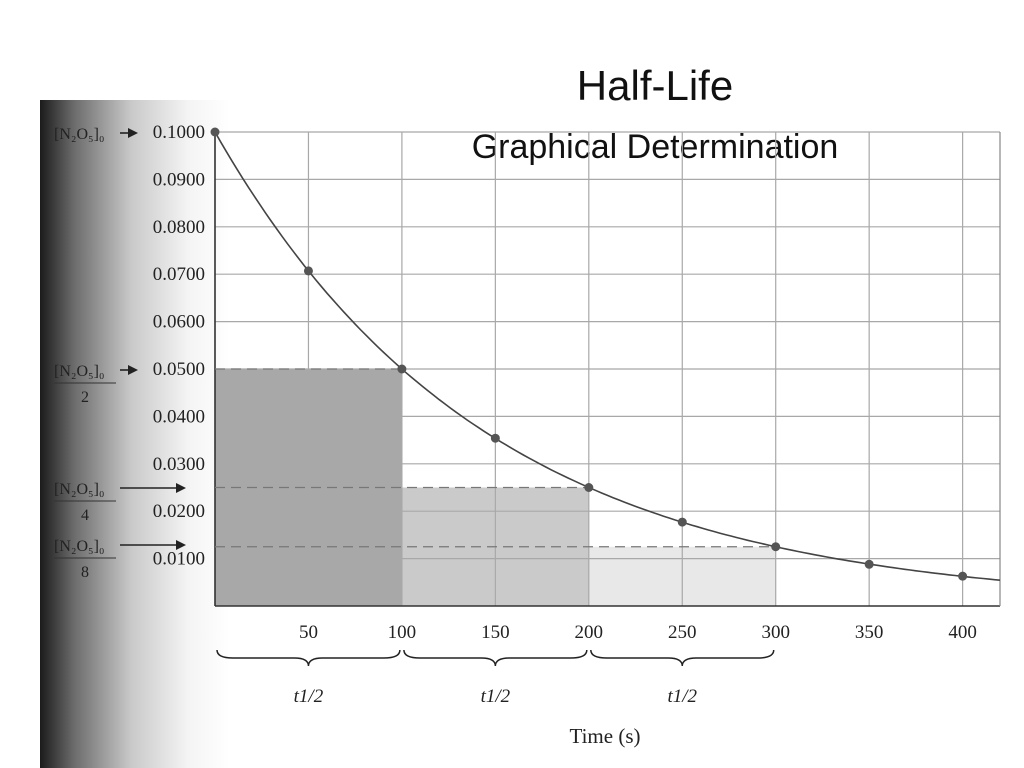  What do you see at coordinates (179, 369) in the screenshot?
I see `y-tick-label-5: 0.0500` at bounding box center [179, 369].